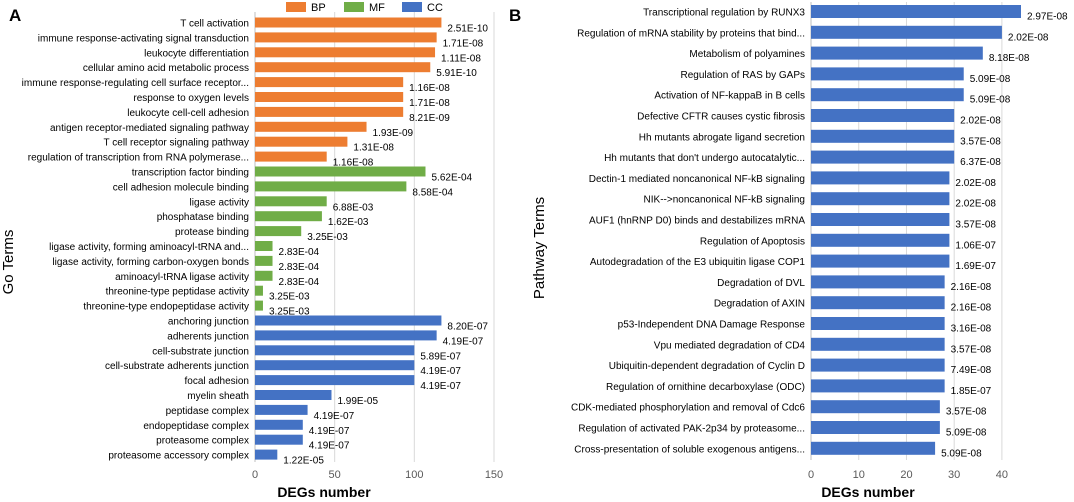 The width and height of the screenshot is (1074, 502). I want to click on x-tick-label: 30, so click(954, 475).